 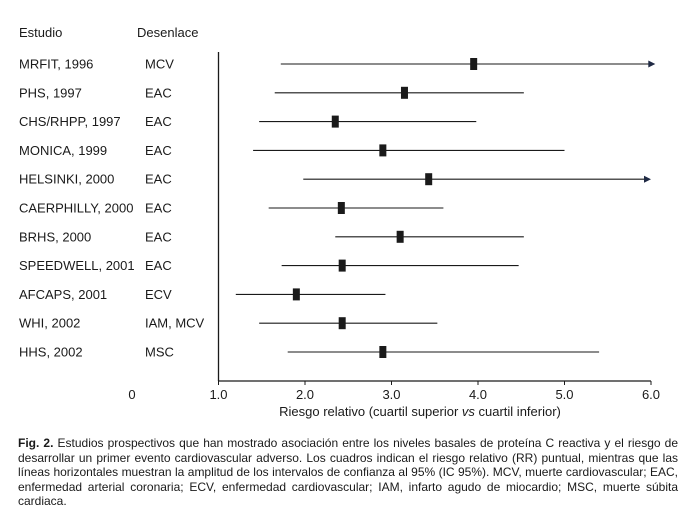 What do you see at coordinates (305, 394) in the screenshot?
I see `x-tick-label: 2.0` at bounding box center [305, 394].